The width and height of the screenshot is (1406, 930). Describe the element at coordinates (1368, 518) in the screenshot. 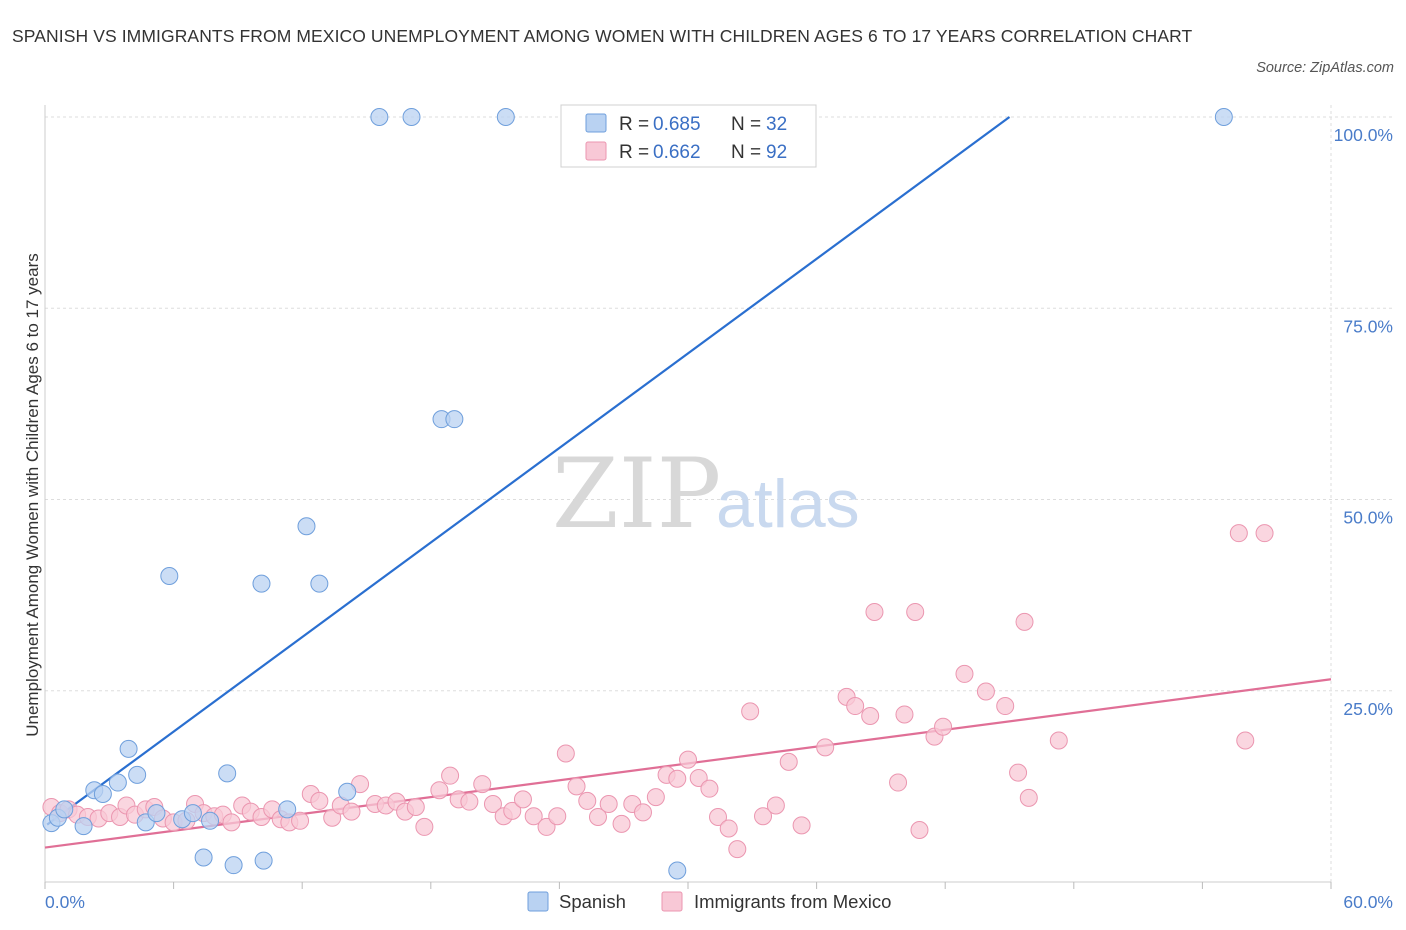

I see `y-tick-label: 50.0%` at that location.